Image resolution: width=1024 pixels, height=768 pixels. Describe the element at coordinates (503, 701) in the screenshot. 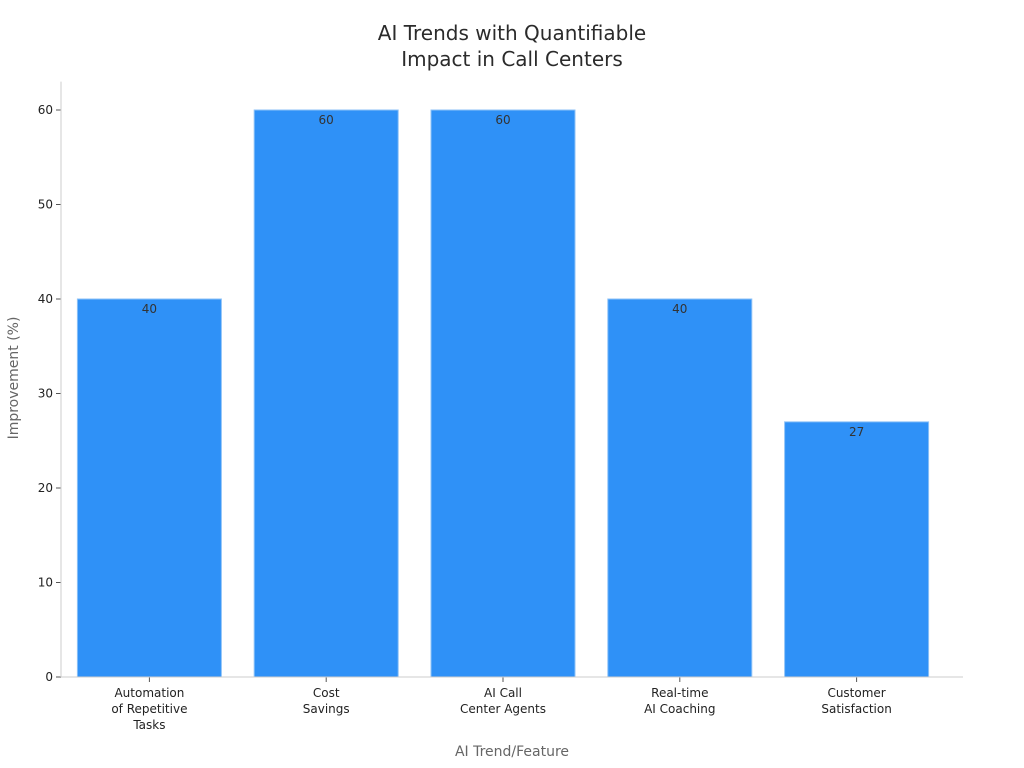

I see `x-tick-label: AI Call Center Agents` at that location.